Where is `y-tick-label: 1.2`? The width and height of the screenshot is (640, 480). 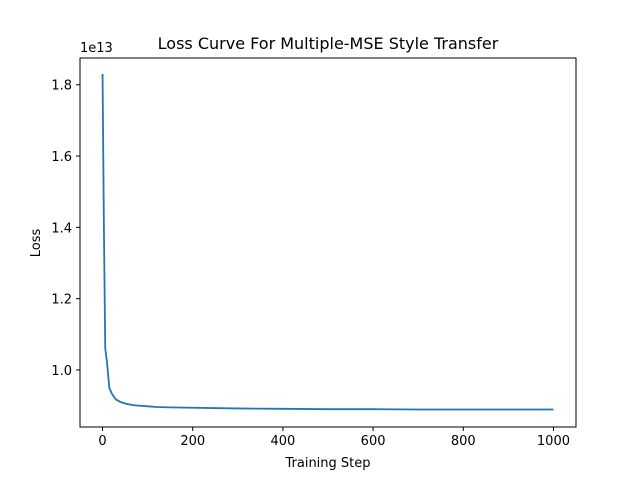 y-tick-label: 1.2 is located at coordinates (61, 300).